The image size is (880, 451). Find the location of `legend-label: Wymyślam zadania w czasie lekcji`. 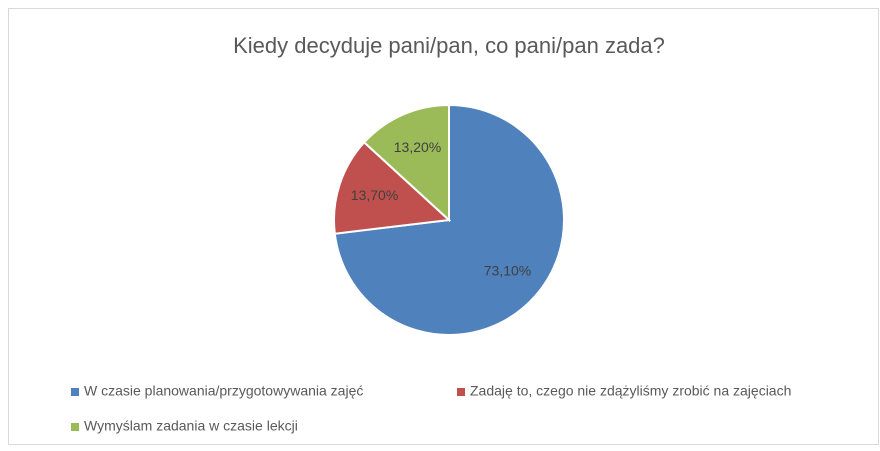

legend-label: Wymyślam zadania w czasie lekcji is located at coordinates (191, 426).